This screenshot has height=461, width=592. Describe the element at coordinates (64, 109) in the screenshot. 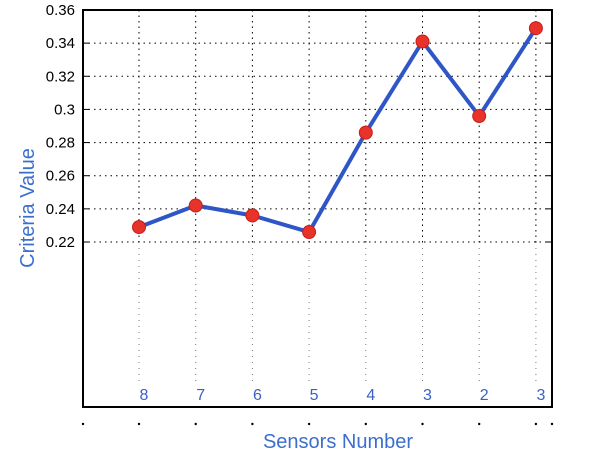

I see `y-tick-label: 0.3` at that location.